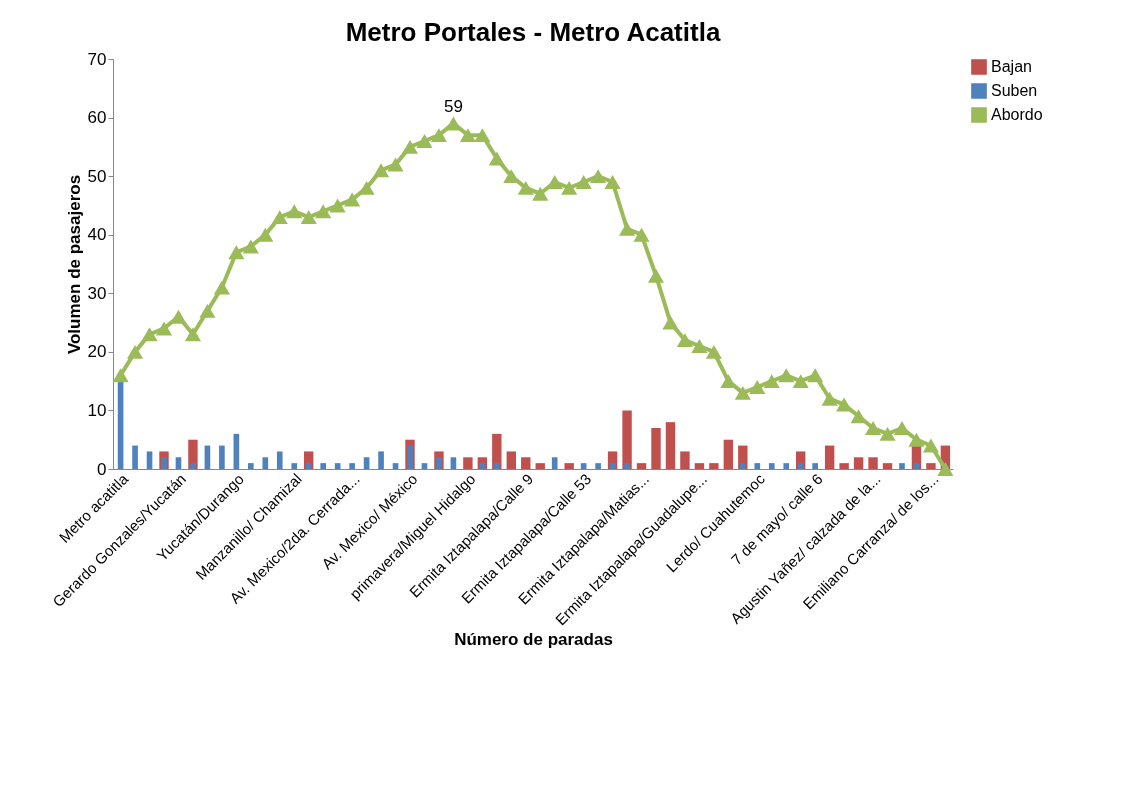 This screenshot has width=1137, height=794. Describe the element at coordinates (97, 293) in the screenshot. I see `y-tick-label: 30` at that location.